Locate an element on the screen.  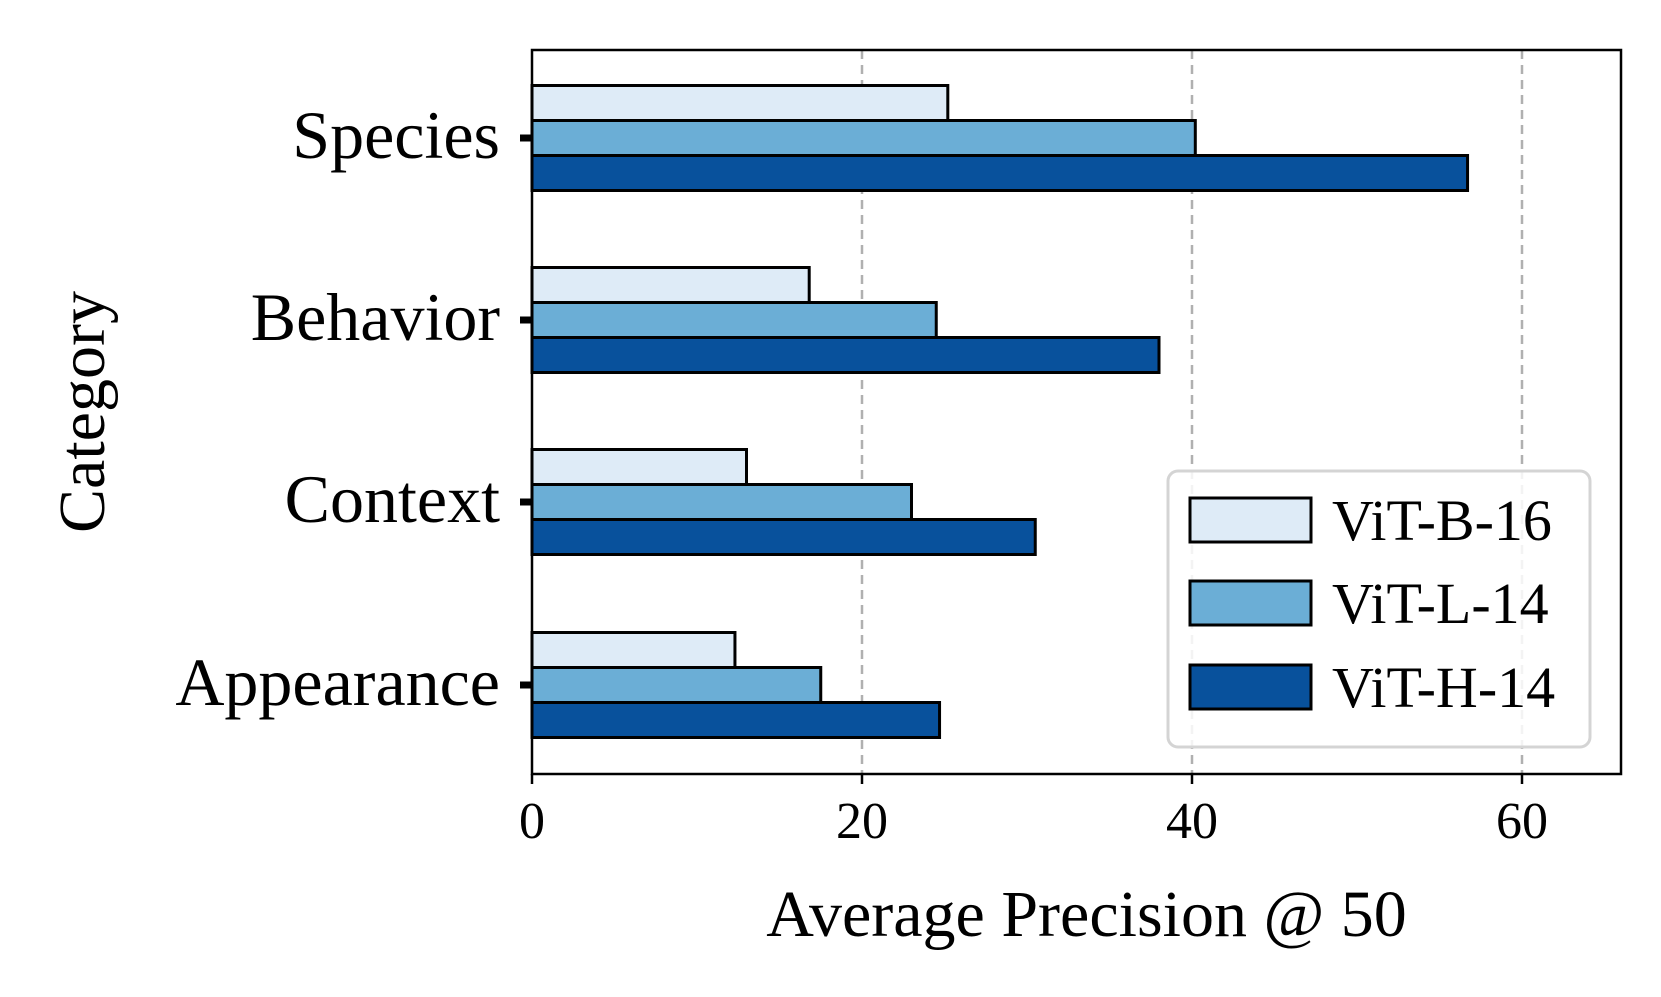
legend-label-vit-l-14: ViT-L-14 is located at coordinates (1440, 603).